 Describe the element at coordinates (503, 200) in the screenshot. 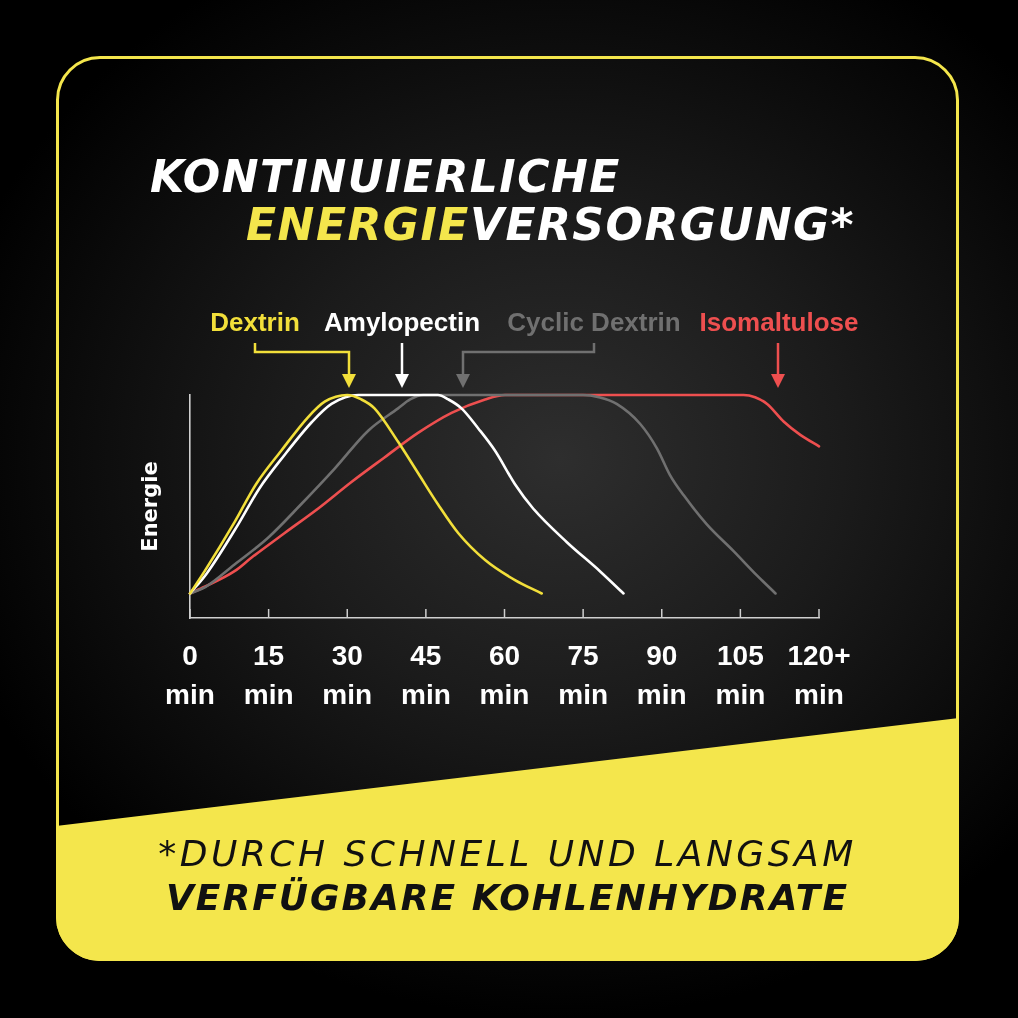

I see `chart-title: KONTINUIERLICHE ENERGIEVERSORGUNG*` at that location.